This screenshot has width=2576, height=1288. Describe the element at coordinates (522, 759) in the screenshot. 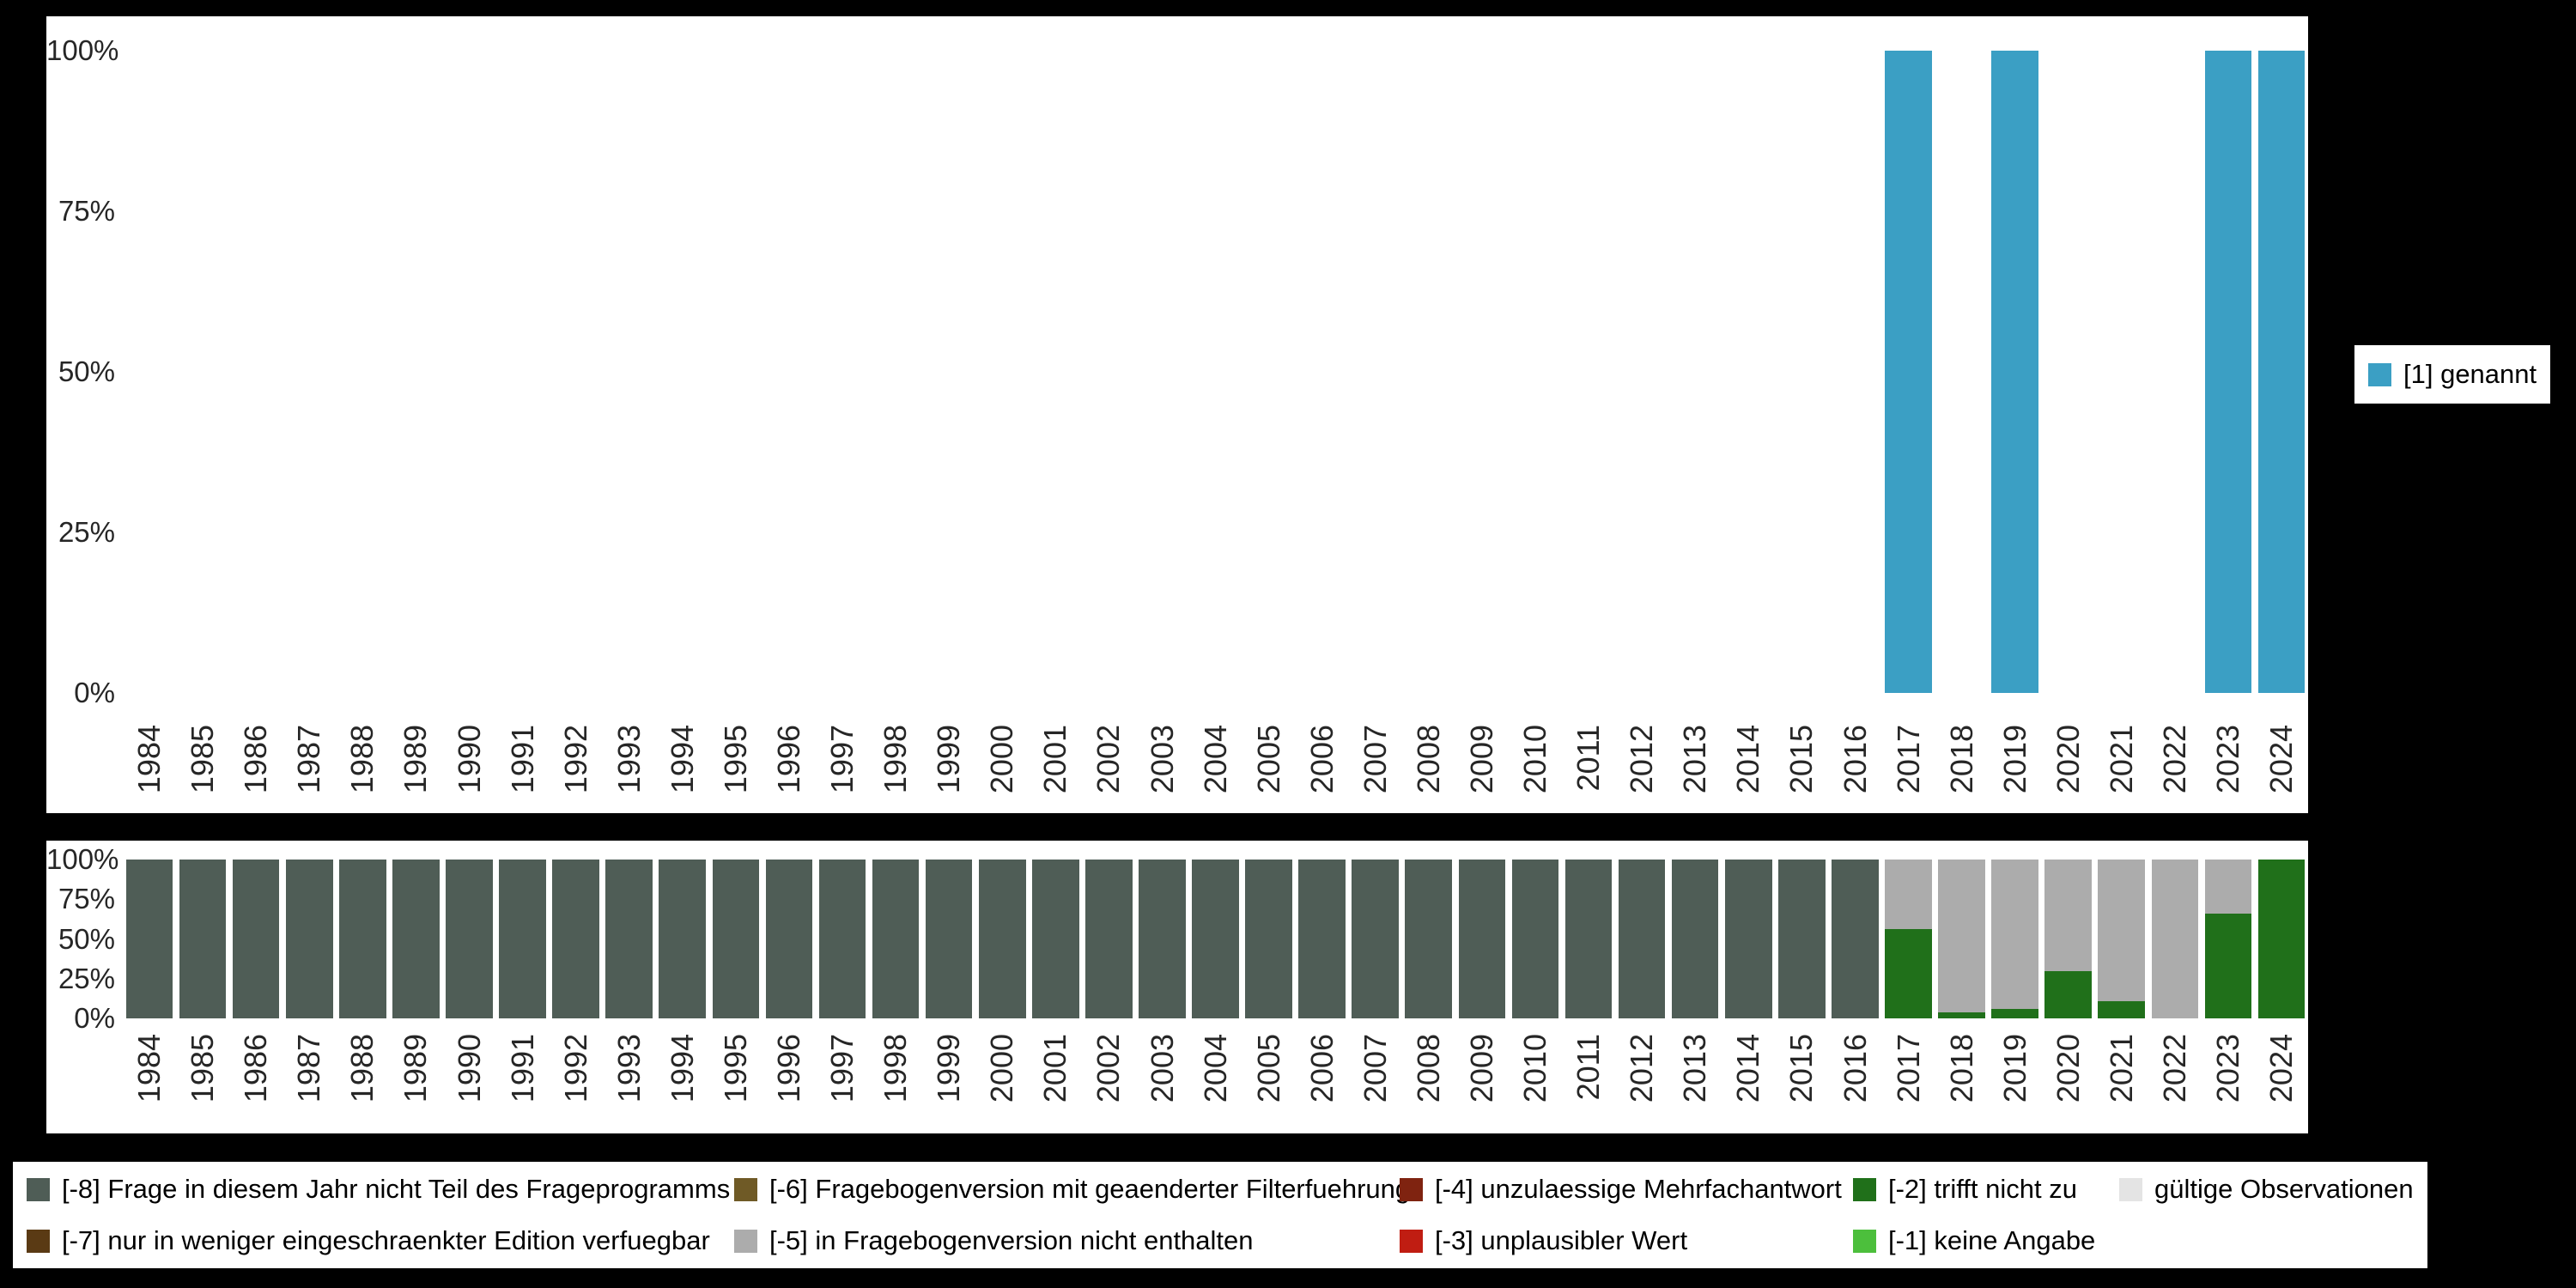

I see `x-tick-label: 1991` at that location.